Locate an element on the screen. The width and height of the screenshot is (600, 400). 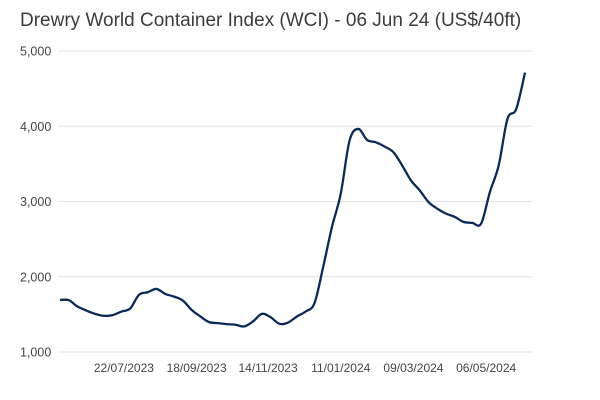
x-tick-label: 14/11/2023 is located at coordinates (267, 368).